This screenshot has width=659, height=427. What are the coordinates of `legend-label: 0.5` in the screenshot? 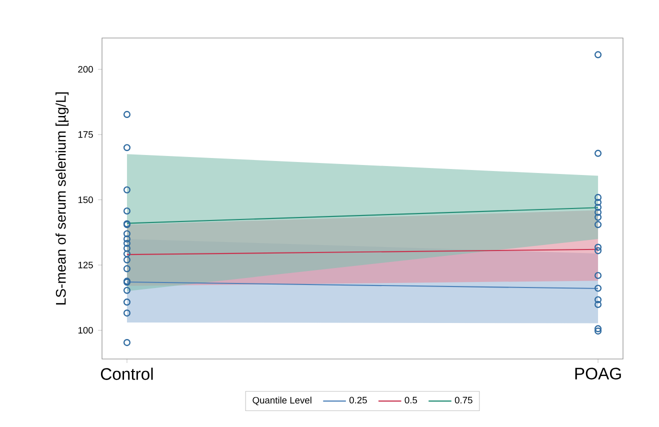 It's located at (411, 400).